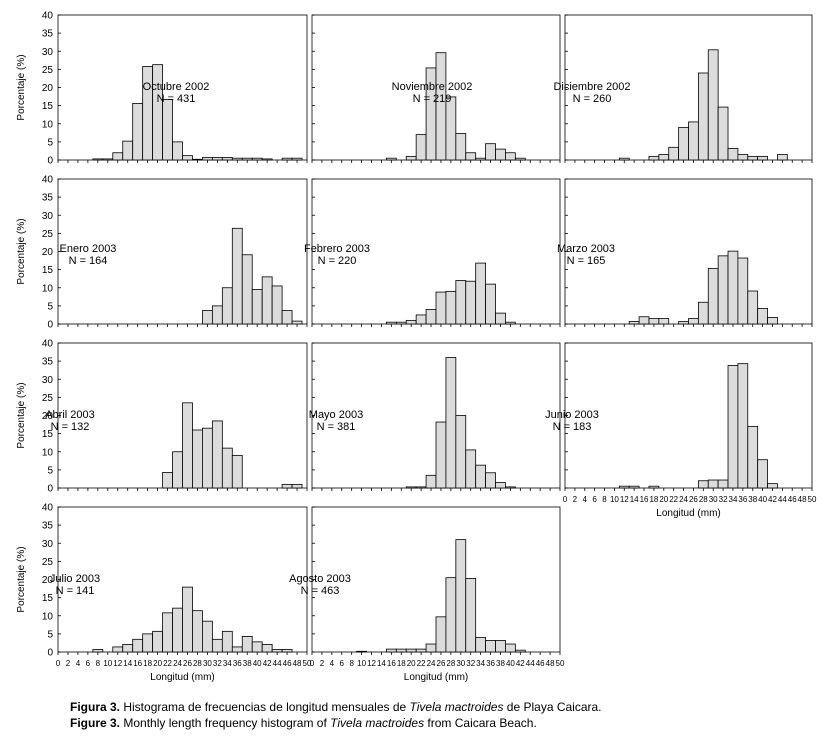 This screenshot has height=744, width=836. I want to click on x-tick-label: 20, so click(157, 663).